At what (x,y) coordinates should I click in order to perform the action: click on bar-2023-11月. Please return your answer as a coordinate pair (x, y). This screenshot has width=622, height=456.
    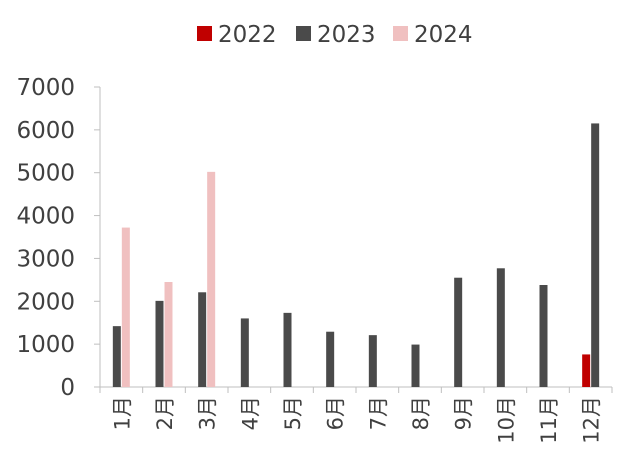
    Looking at the image, I should click on (543, 336).